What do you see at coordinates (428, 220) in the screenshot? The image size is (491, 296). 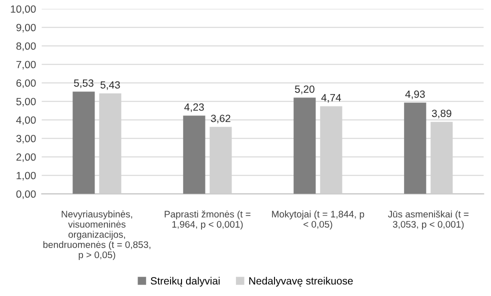 I see `x-tick-label: Jūs asmeniškai (t = 3,053, p < 0,001)` at bounding box center [428, 220].